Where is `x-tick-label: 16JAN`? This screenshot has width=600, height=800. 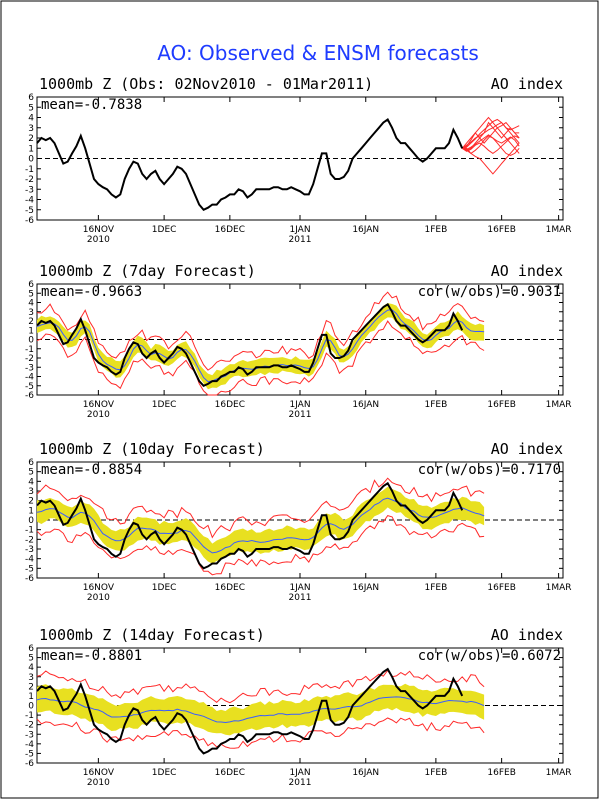
x-tick-label: 16JAN is located at coordinates (365, 773).